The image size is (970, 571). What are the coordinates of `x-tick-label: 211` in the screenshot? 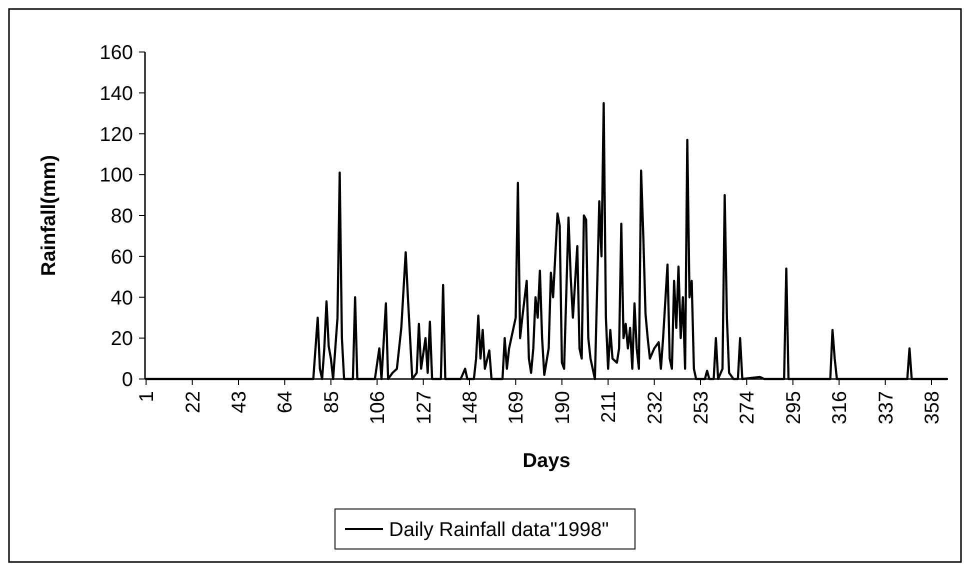 It's located at (609, 407).